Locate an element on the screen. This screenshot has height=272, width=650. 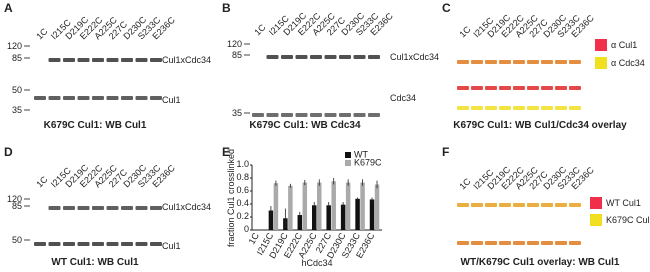
panel-label: E is located at coordinates (226, 152).